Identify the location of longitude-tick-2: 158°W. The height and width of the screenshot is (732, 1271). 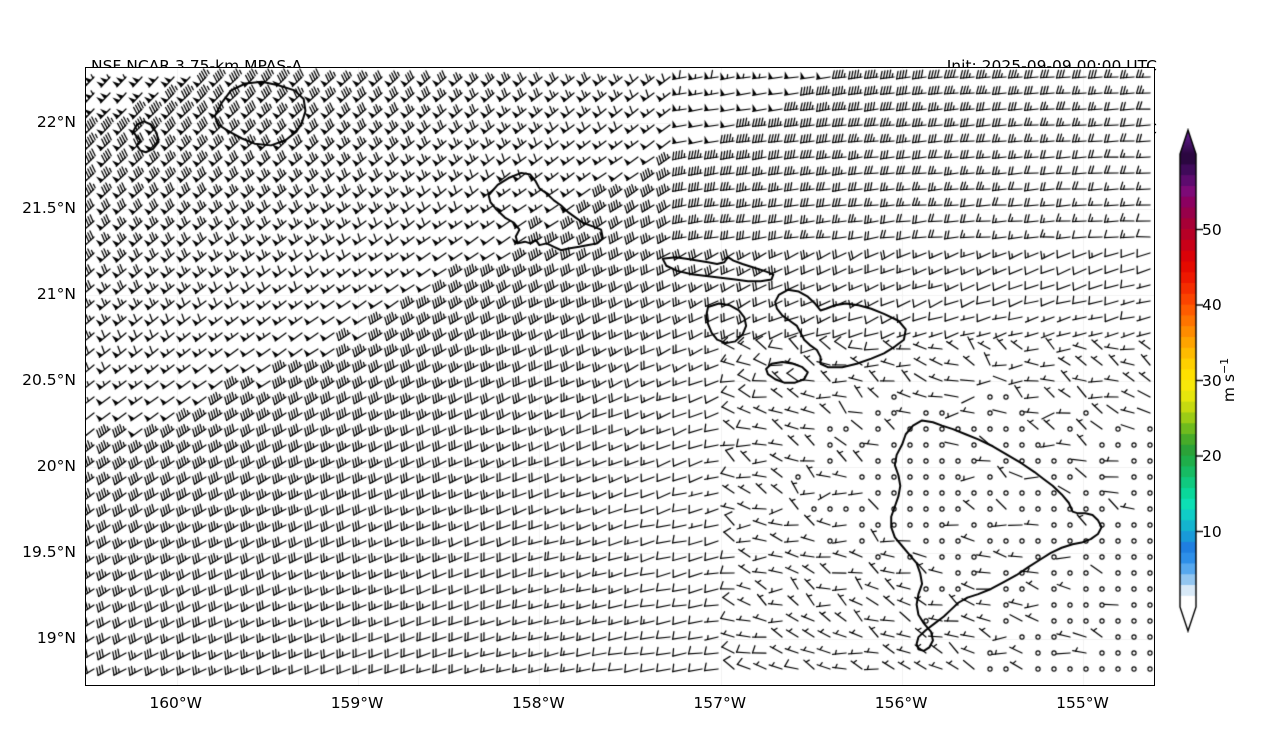
(538, 703).